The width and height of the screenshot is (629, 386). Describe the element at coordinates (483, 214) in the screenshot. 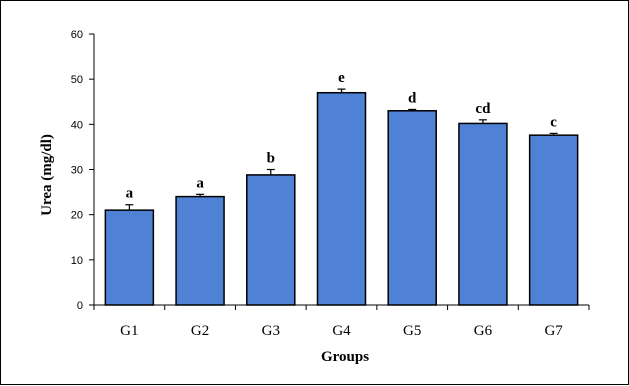

I see `bar-g6` at that location.